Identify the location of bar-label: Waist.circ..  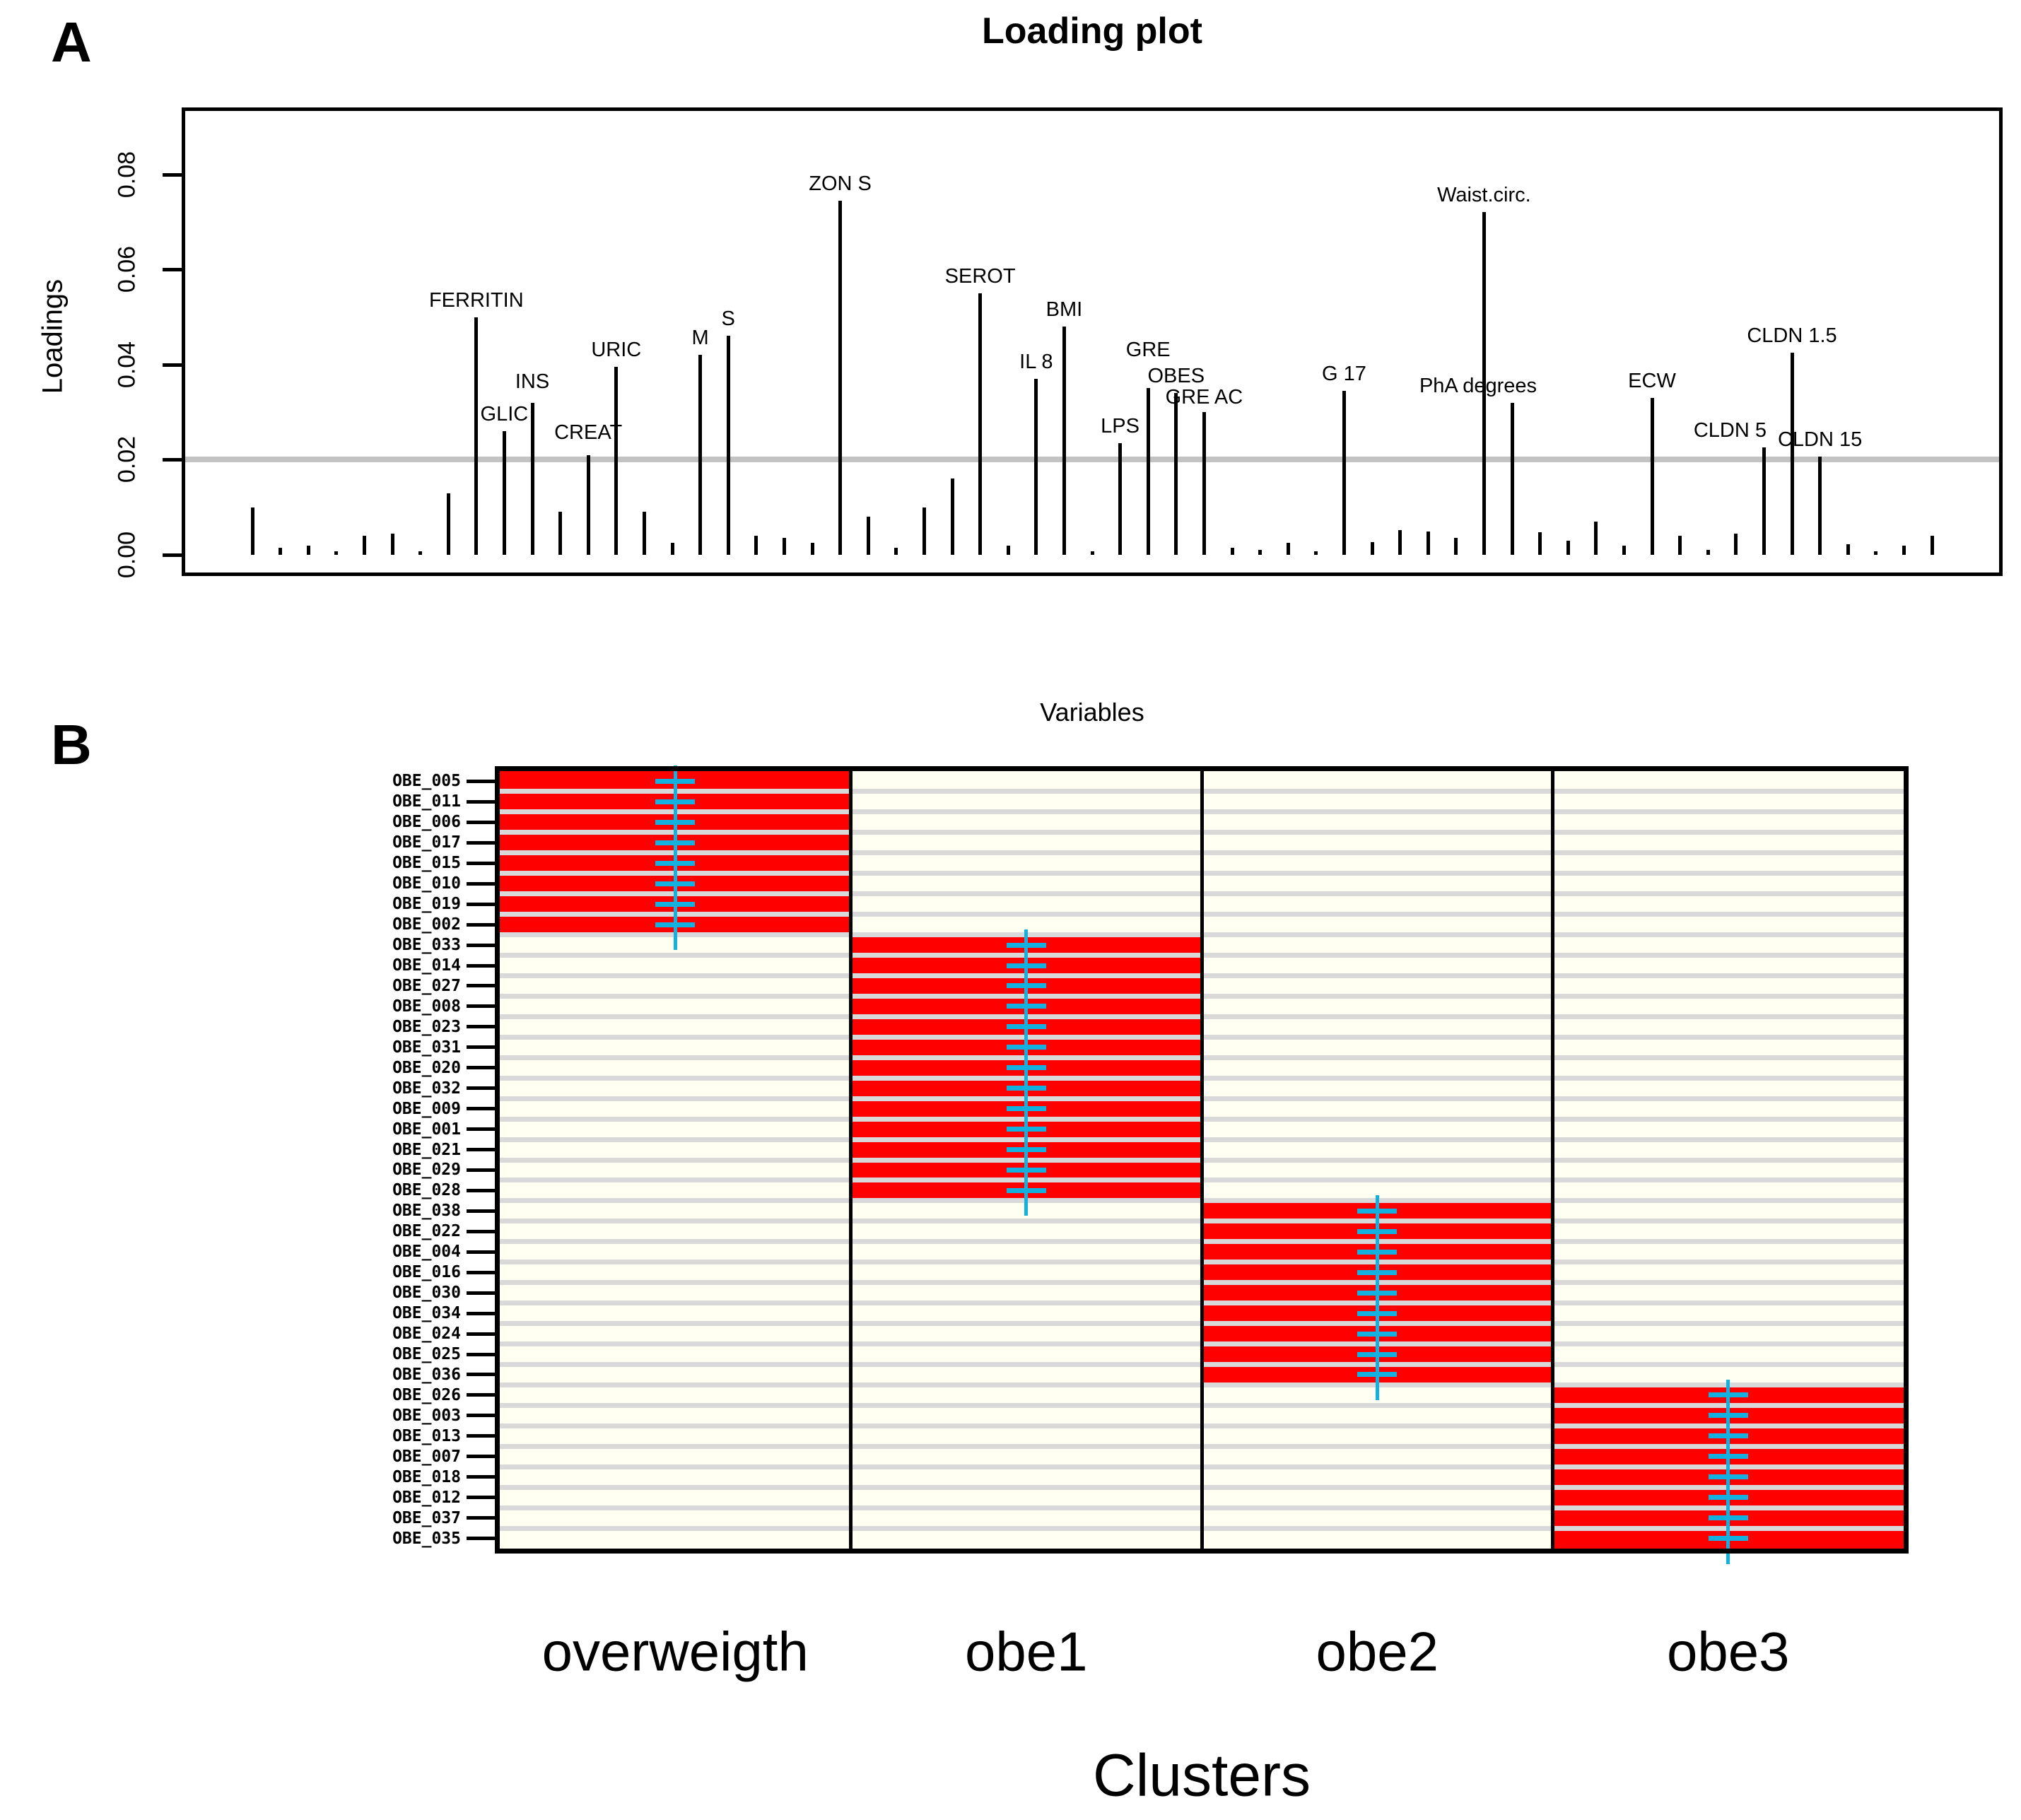
(1484, 196).